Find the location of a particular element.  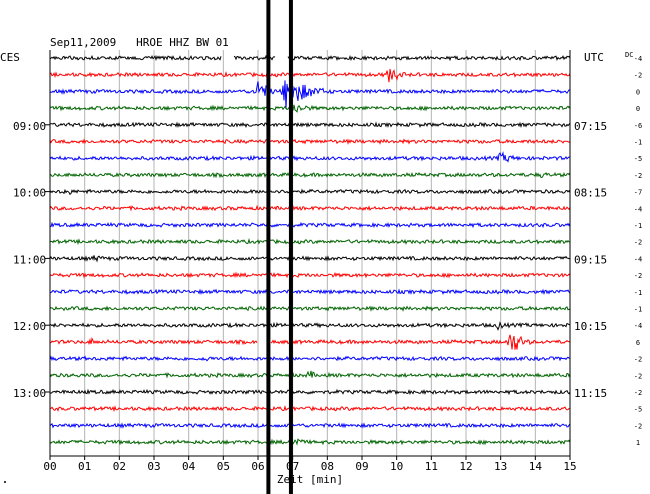

dc-offset-label-5: -1 is located at coordinates (638, 143).